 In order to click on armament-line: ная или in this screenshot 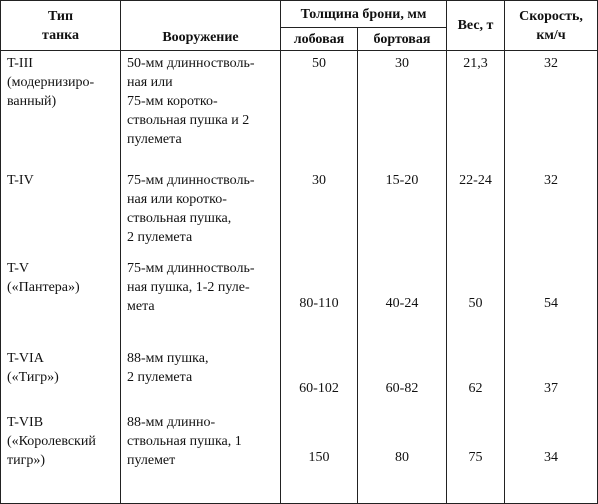, I will do `click(150, 82)`.